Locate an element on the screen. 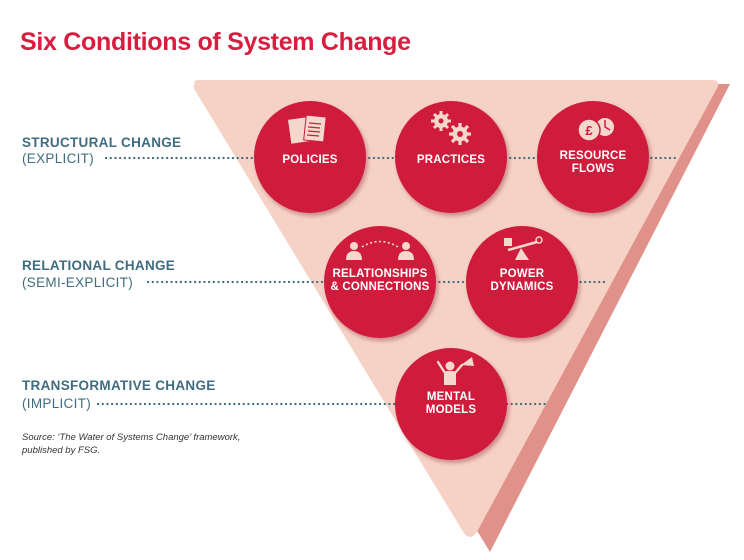  structural-change-sub: (EXPLICIT) is located at coordinates (58, 158).